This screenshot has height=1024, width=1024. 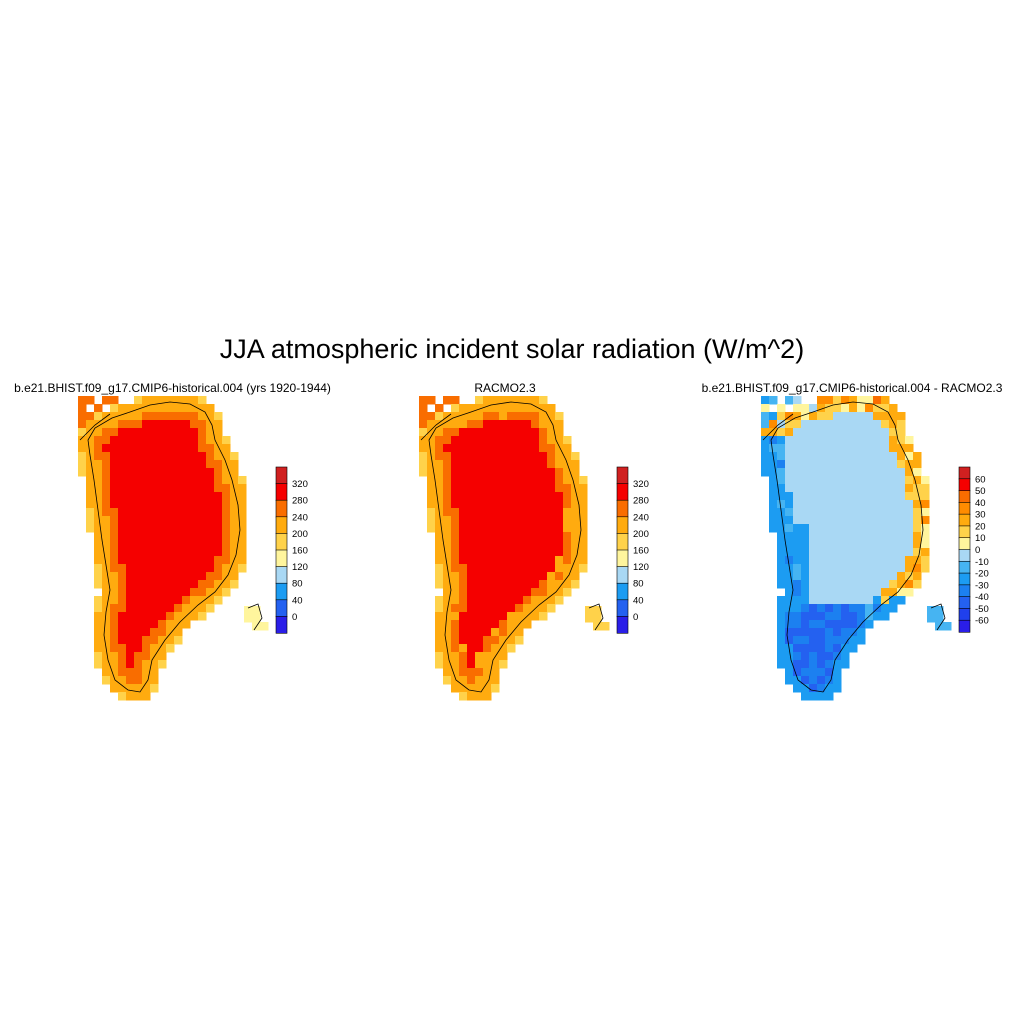 I want to click on grid-cells, so click(x=845, y=548).